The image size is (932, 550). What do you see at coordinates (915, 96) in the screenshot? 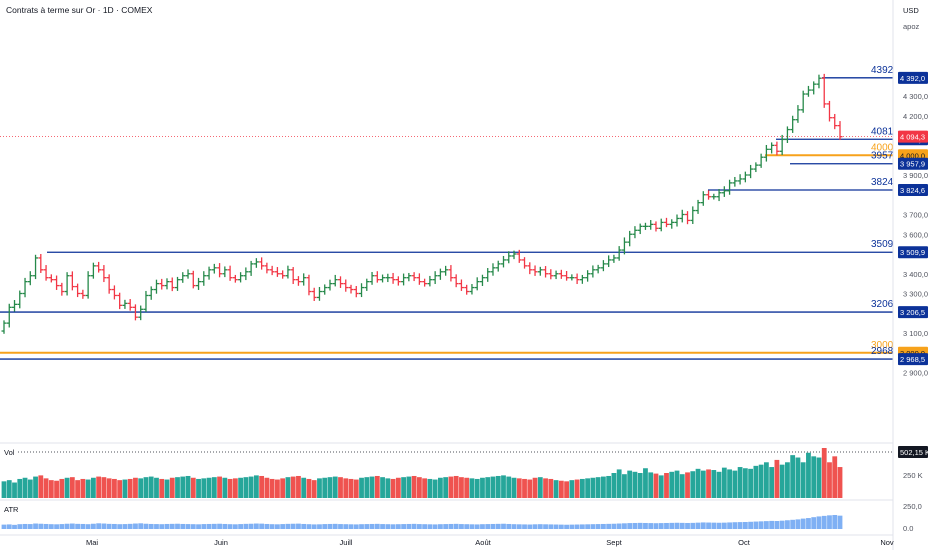
I see `y-tick-label: 4 300,0` at bounding box center [915, 96].